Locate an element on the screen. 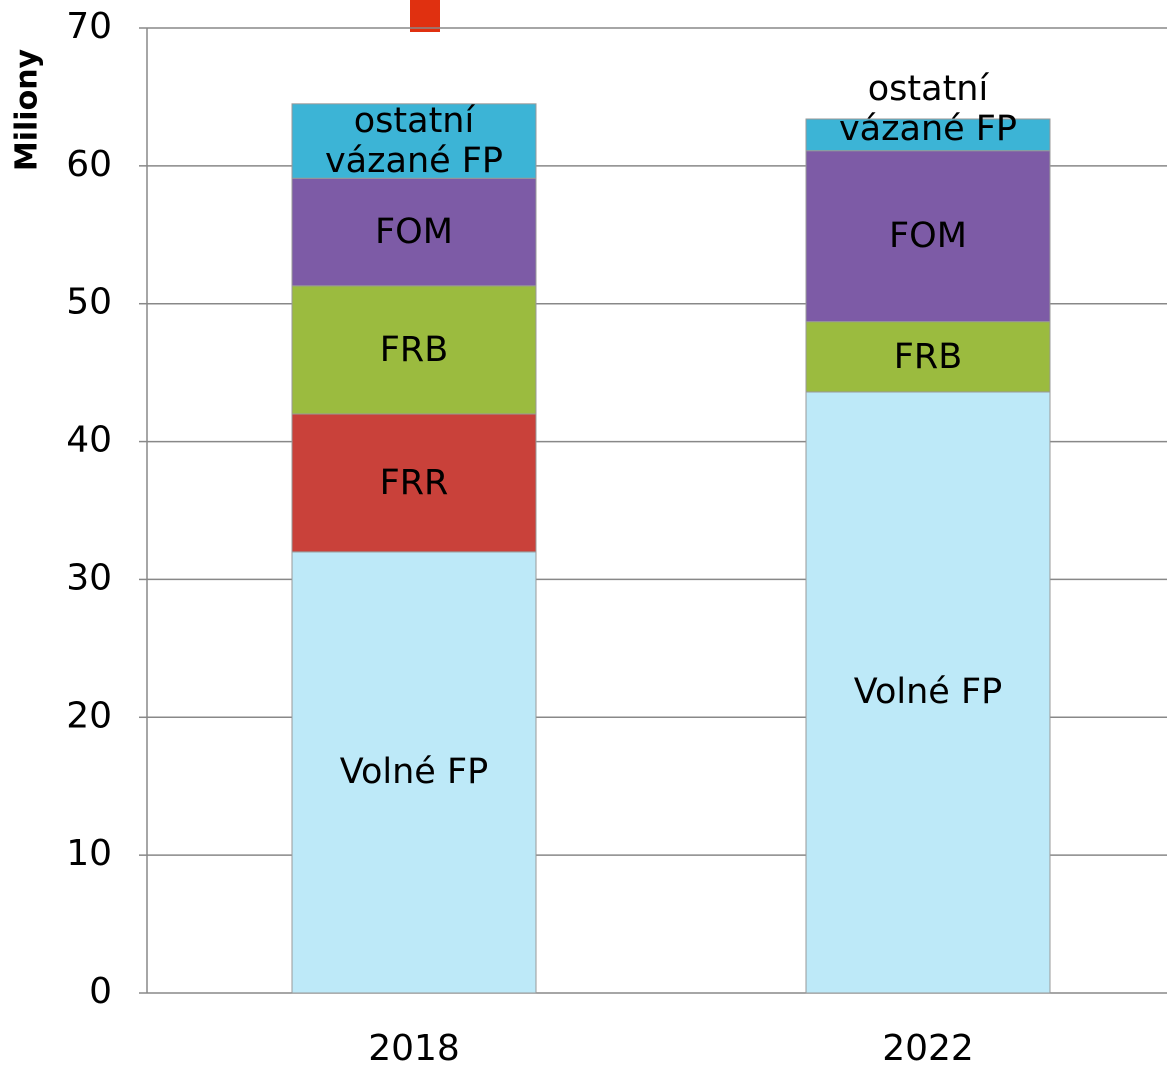 The height and width of the screenshot is (1069, 1167). y-tick-label: 10 is located at coordinates (89, 853).